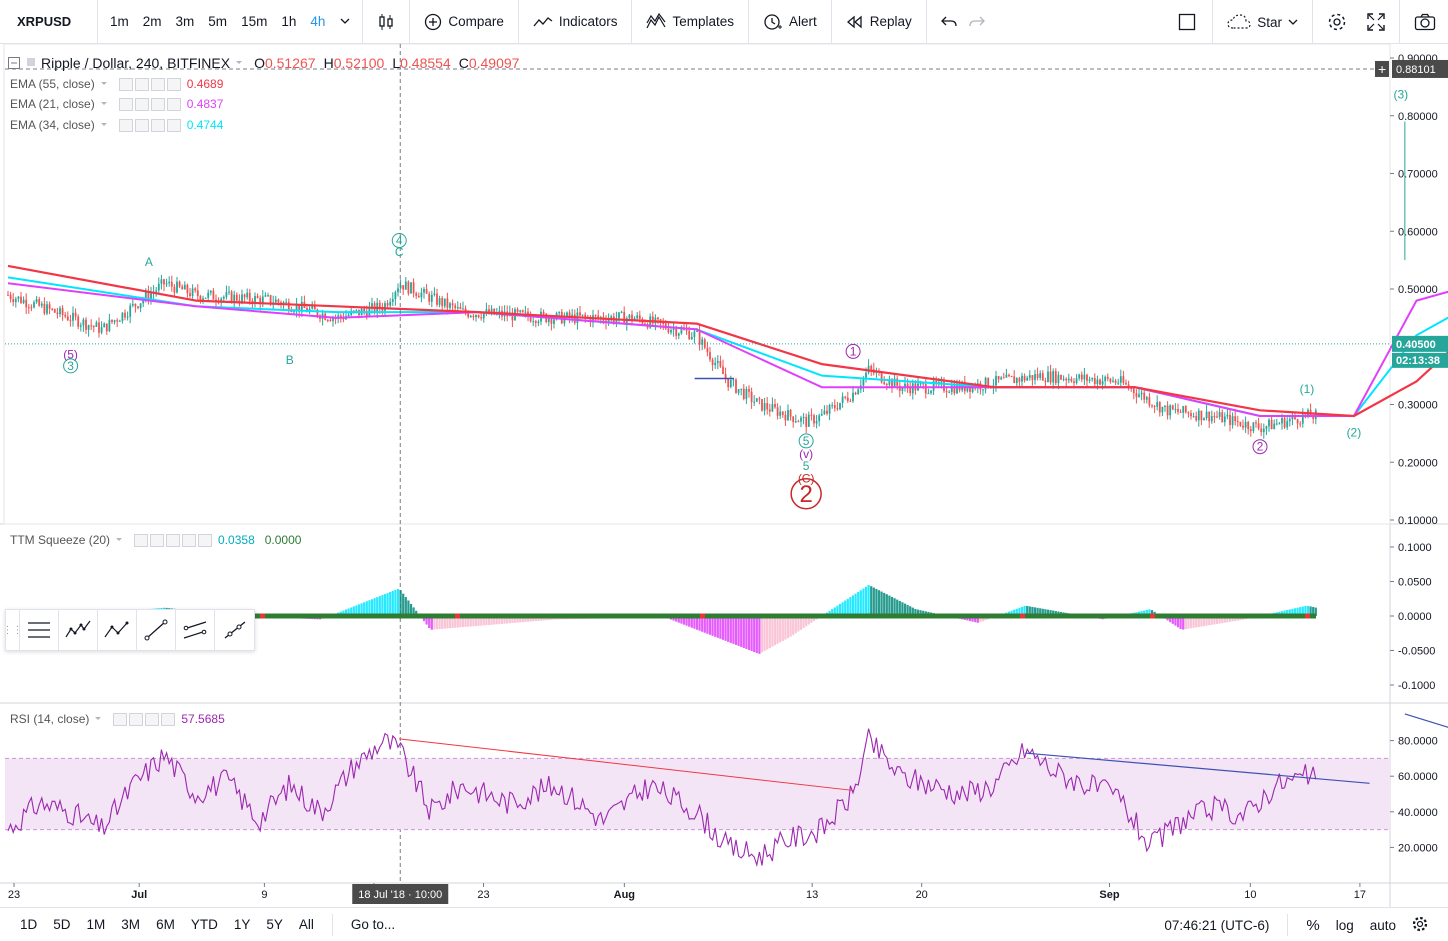  I want to click on fullscreen-toggle, so click(1187, 22).